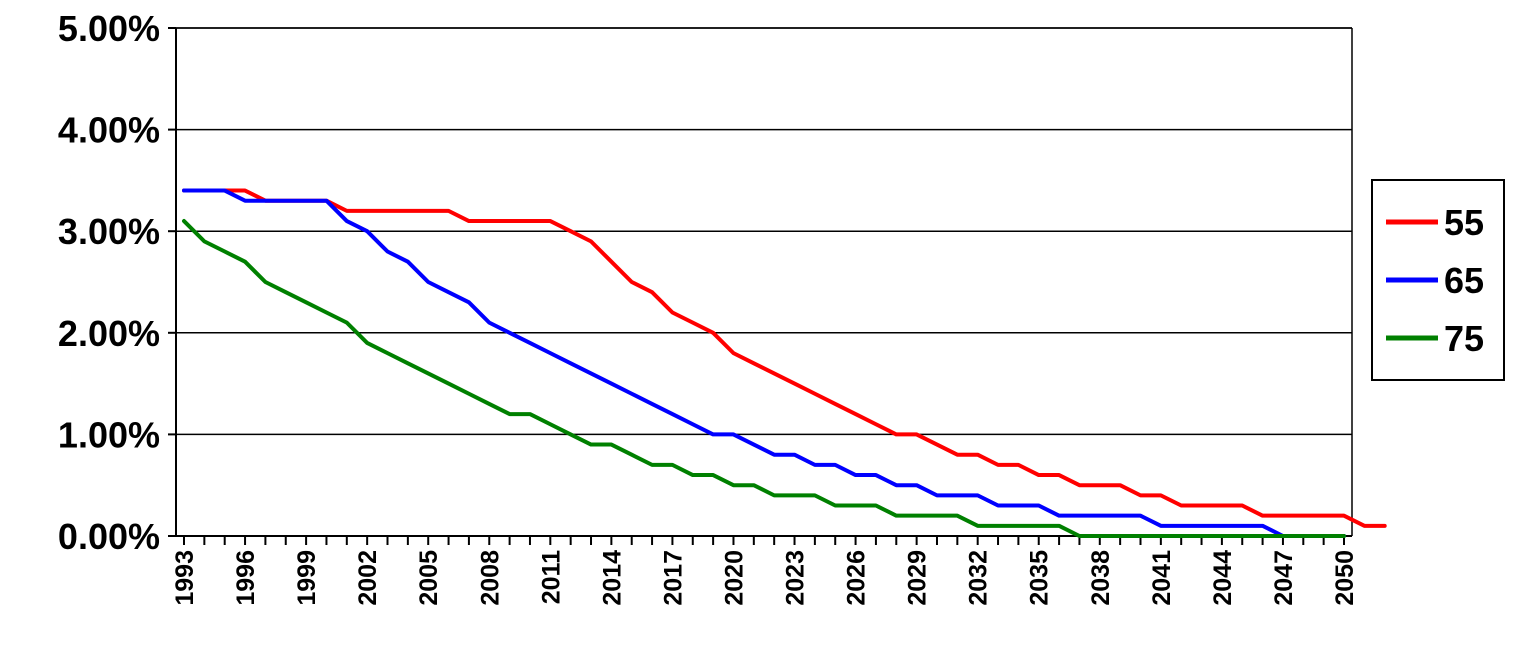  I want to click on x-tick-label: 2044, so click(1223, 578).